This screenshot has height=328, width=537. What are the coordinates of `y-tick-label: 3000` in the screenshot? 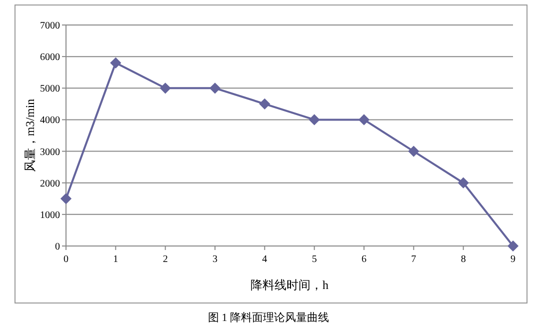 It's located at (50, 152).